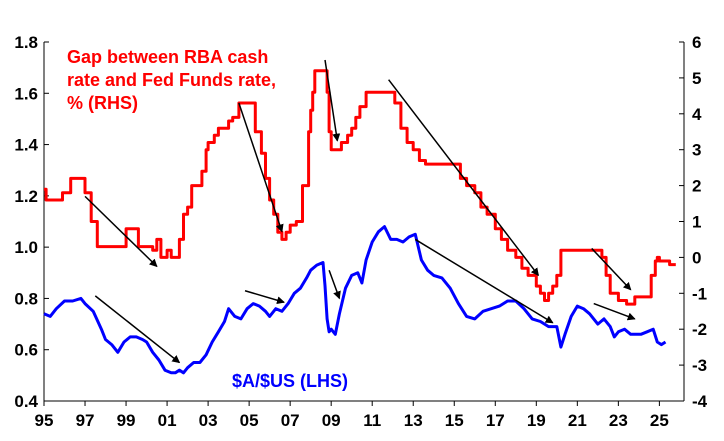 This screenshot has width=724, height=441. I want to click on left-tick-label: 0.8, so click(26, 298).